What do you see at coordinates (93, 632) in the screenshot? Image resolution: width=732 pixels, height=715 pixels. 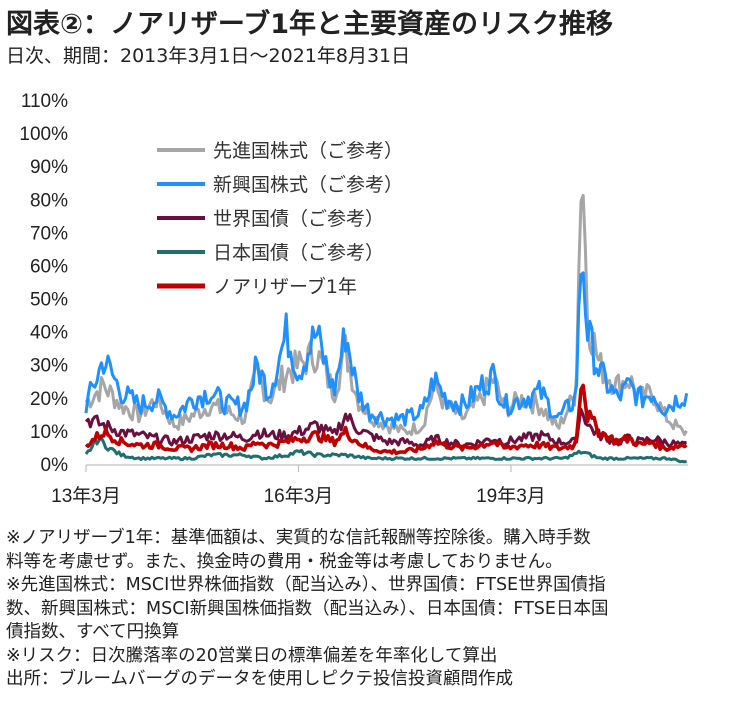 I see `footnote-line: 債指数、すべて円換算` at bounding box center [93, 632].